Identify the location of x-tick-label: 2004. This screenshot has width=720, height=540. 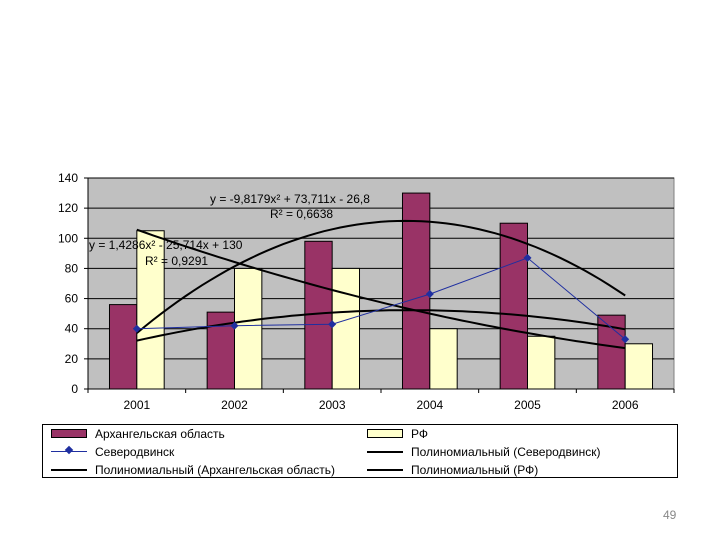
(429, 405).